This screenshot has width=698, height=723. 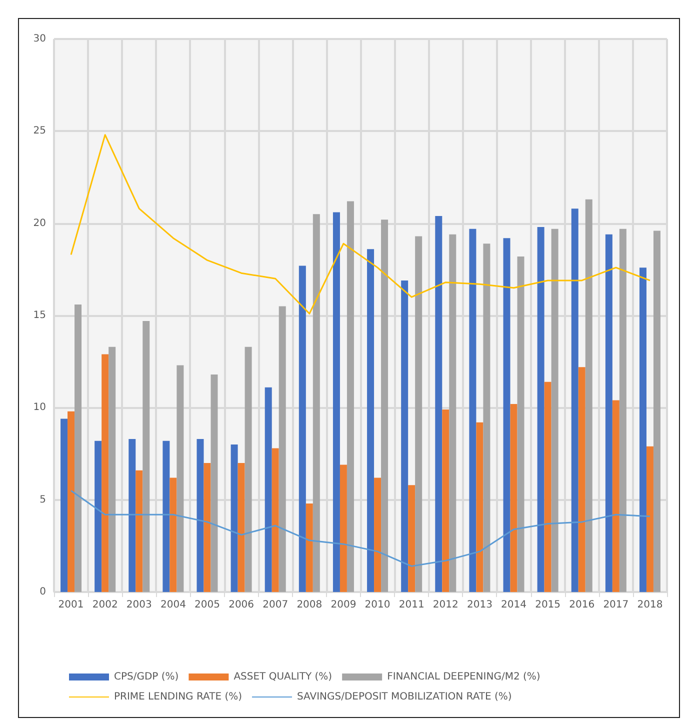 I want to click on y-tick-label: 10, so click(x=39, y=408).